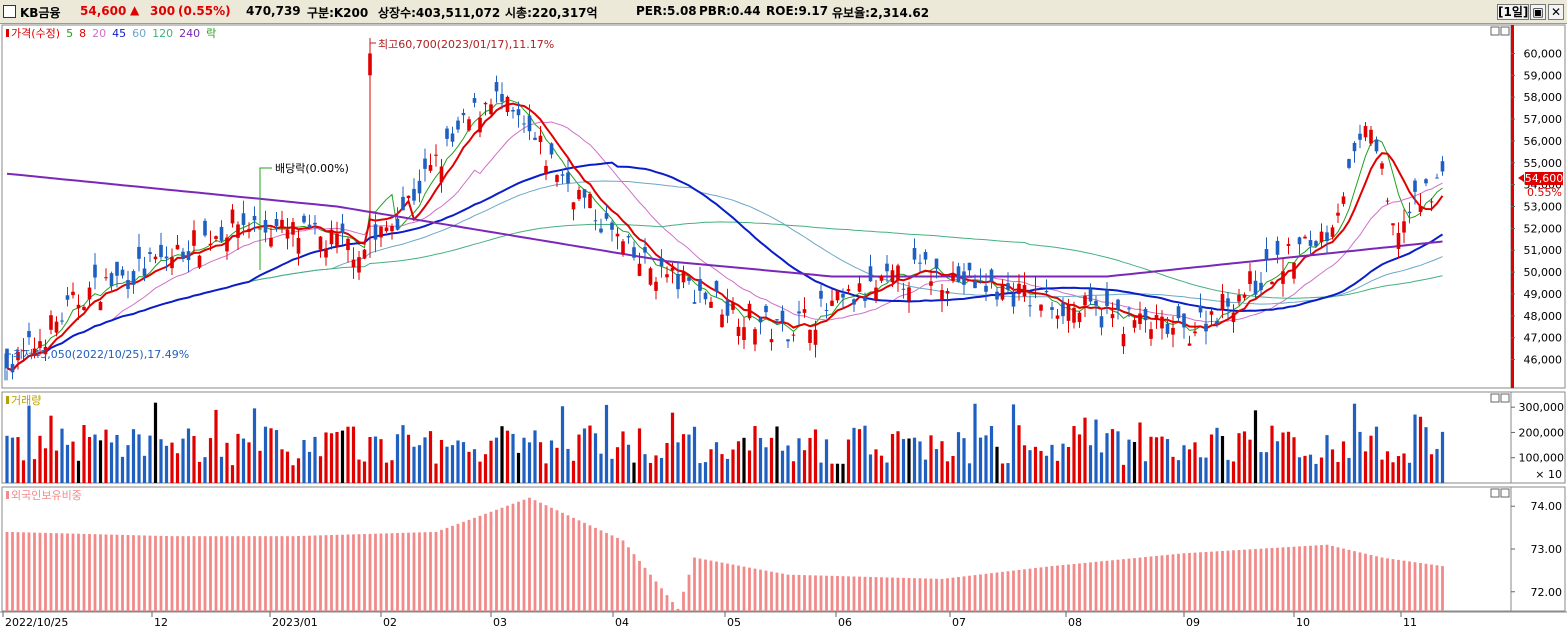 The width and height of the screenshot is (1567, 630). Describe the element at coordinates (1505, 398) in the screenshot. I see `volume-panel-close-icon` at that location.